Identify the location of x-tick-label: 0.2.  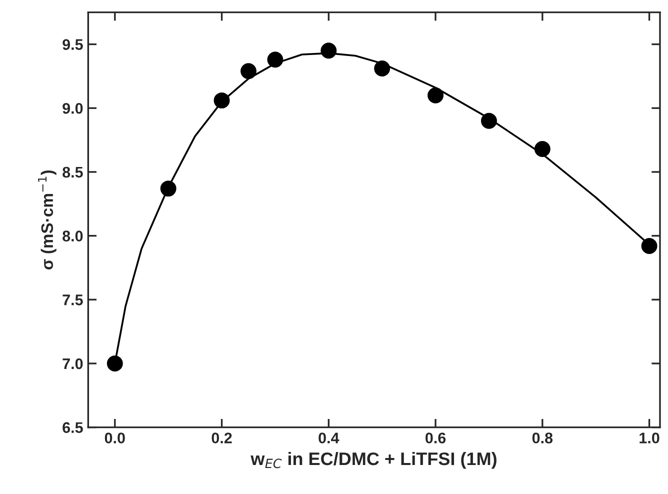
(222, 438).